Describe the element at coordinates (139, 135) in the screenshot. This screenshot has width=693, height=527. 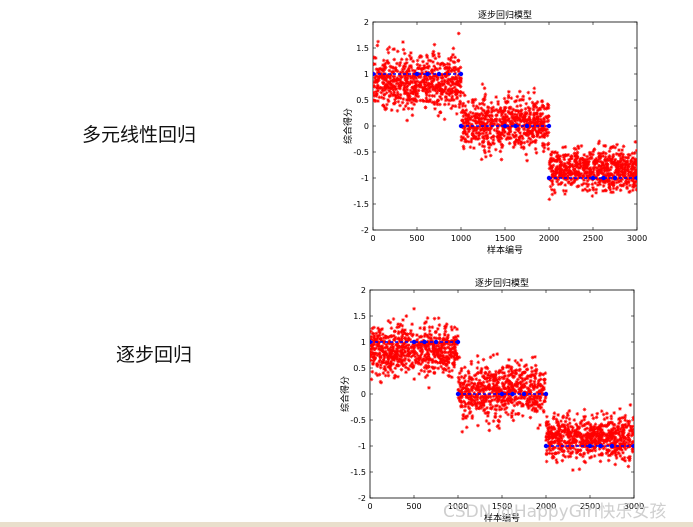
I see `section-label-multiple-linear: 多元线性回归` at that location.